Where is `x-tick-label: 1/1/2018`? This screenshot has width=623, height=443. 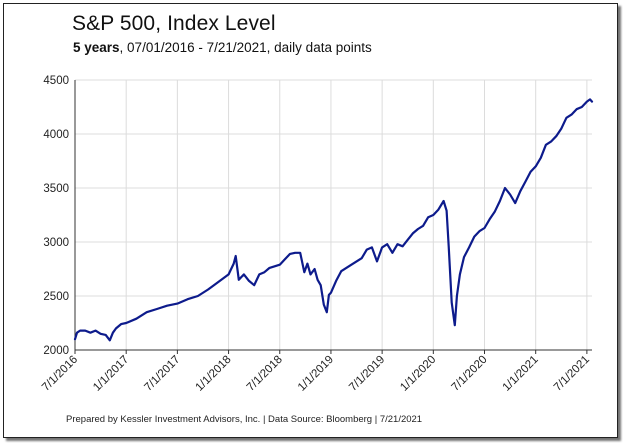
x-tick-label: 1/1/2018 is located at coordinates (214, 374).